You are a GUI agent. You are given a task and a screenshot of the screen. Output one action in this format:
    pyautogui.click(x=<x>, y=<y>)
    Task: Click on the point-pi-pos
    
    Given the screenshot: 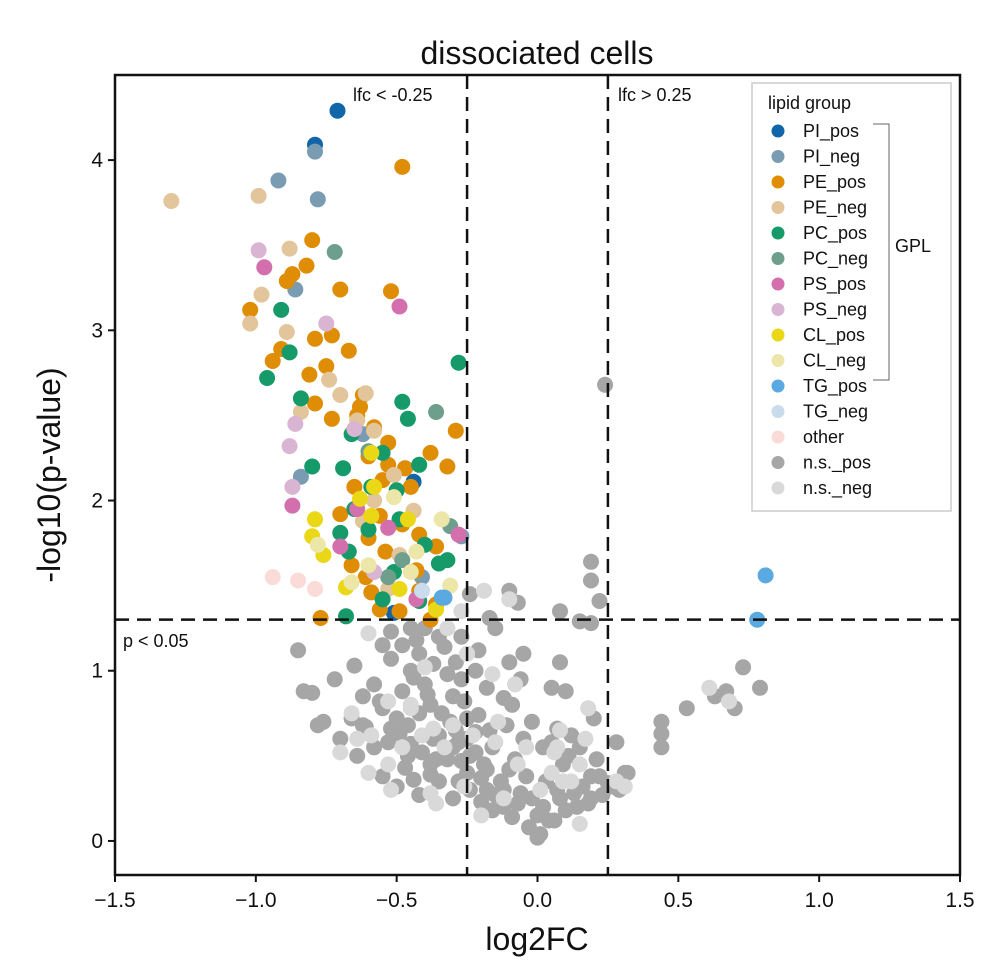 What is the action you would take?
    pyautogui.click(x=337, y=110)
    